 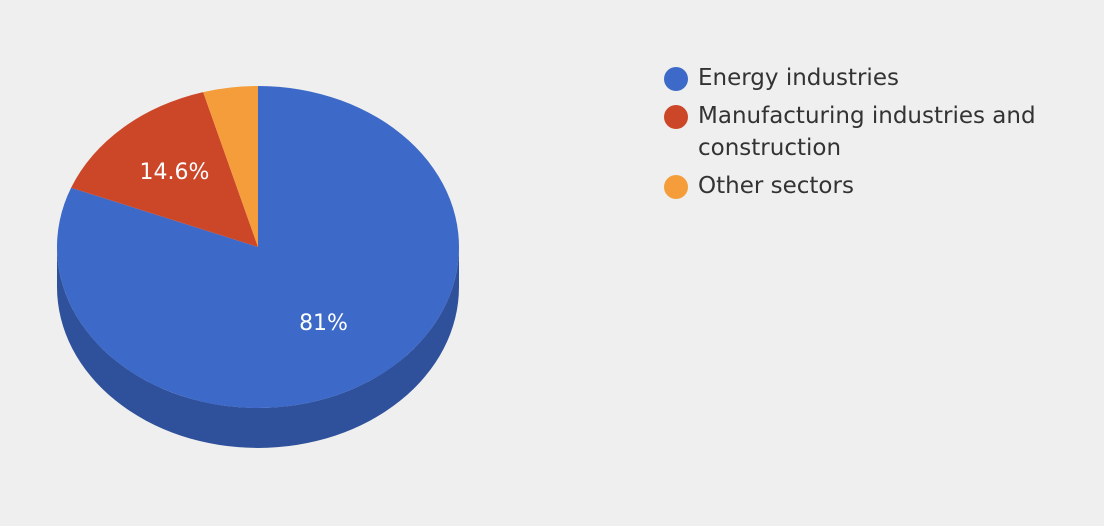 What do you see at coordinates (676, 79) in the screenshot?
I see `legend-marker-energy-industries` at bounding box center [676, 79].